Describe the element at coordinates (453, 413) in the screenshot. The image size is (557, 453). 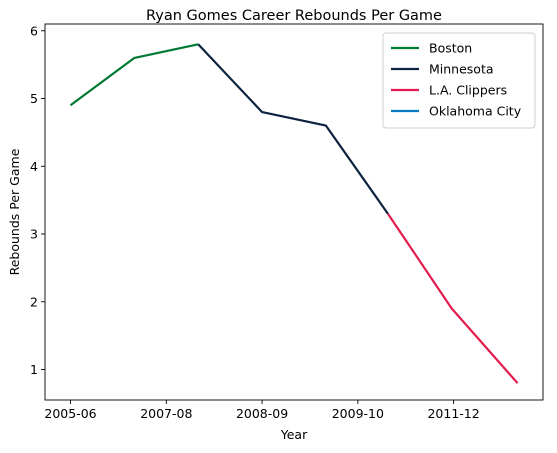
I see `x-tick-label: 2011-12` at that location.